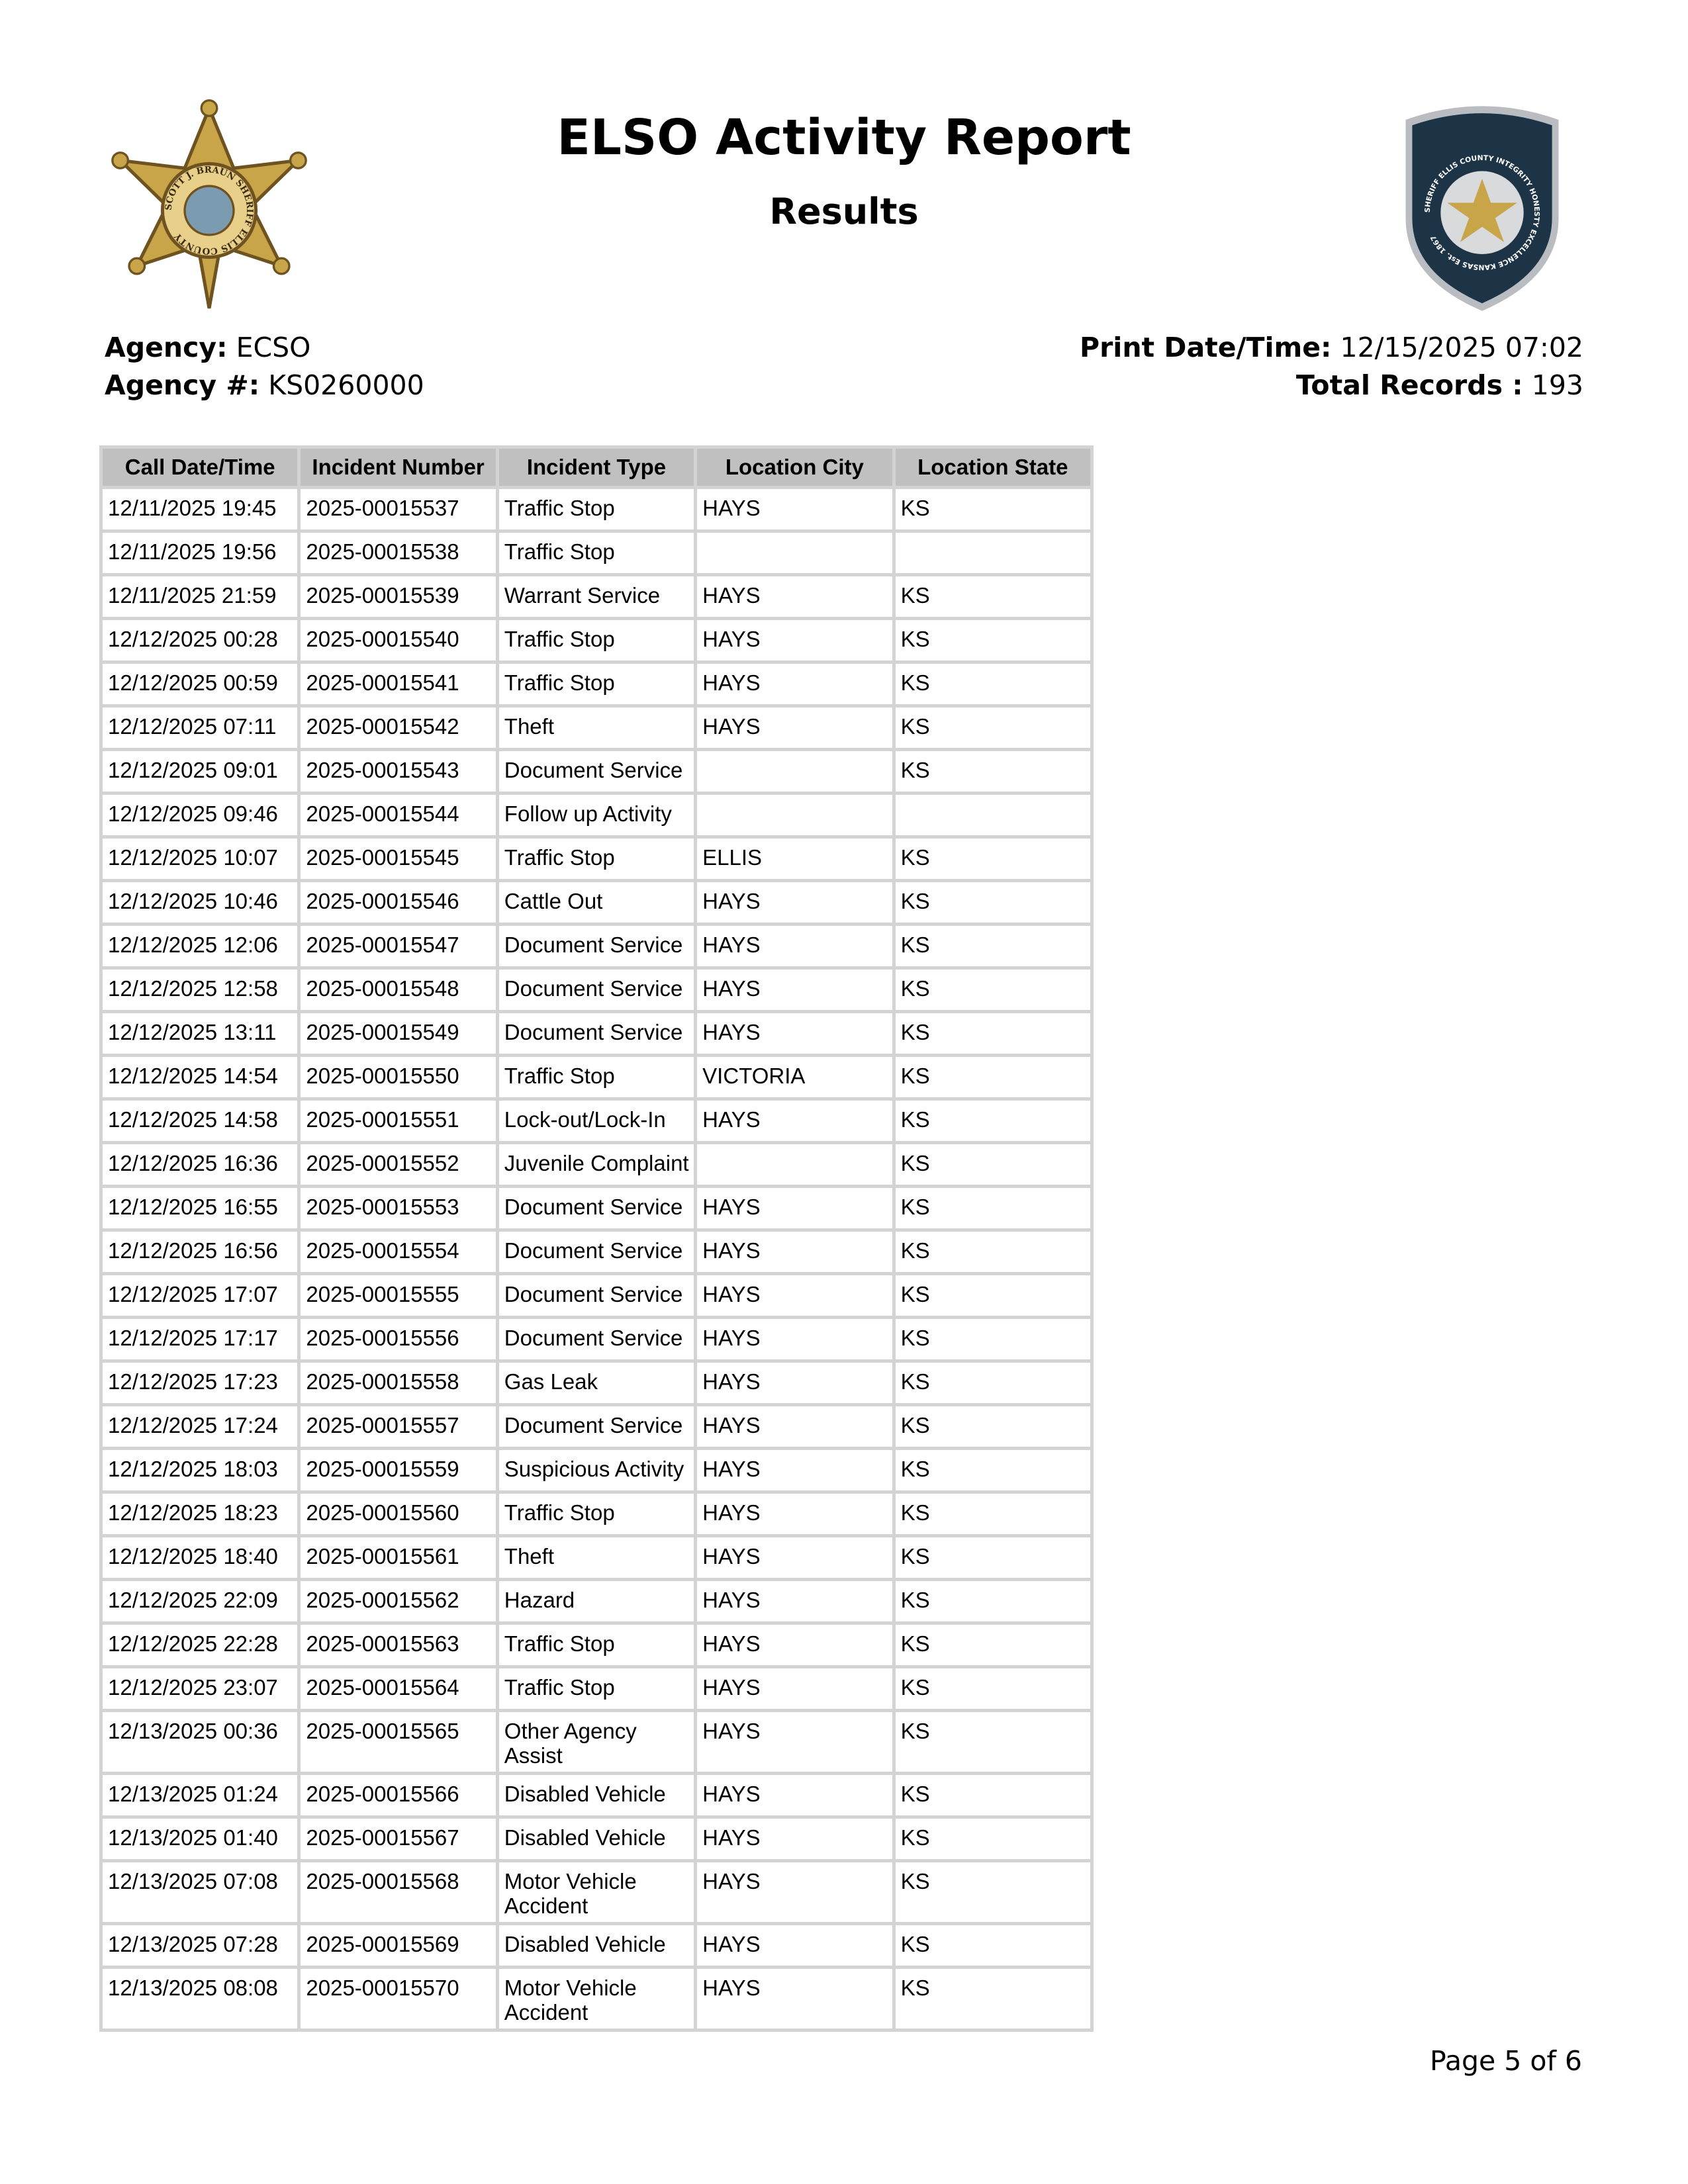 The height and width of the screenshot is (2184, 1688). What do you see at coordinates (596, 1121) in the screenshot?
I see `table-cell: Lock-out/Lock-In` at bounding box center [596, 1121].